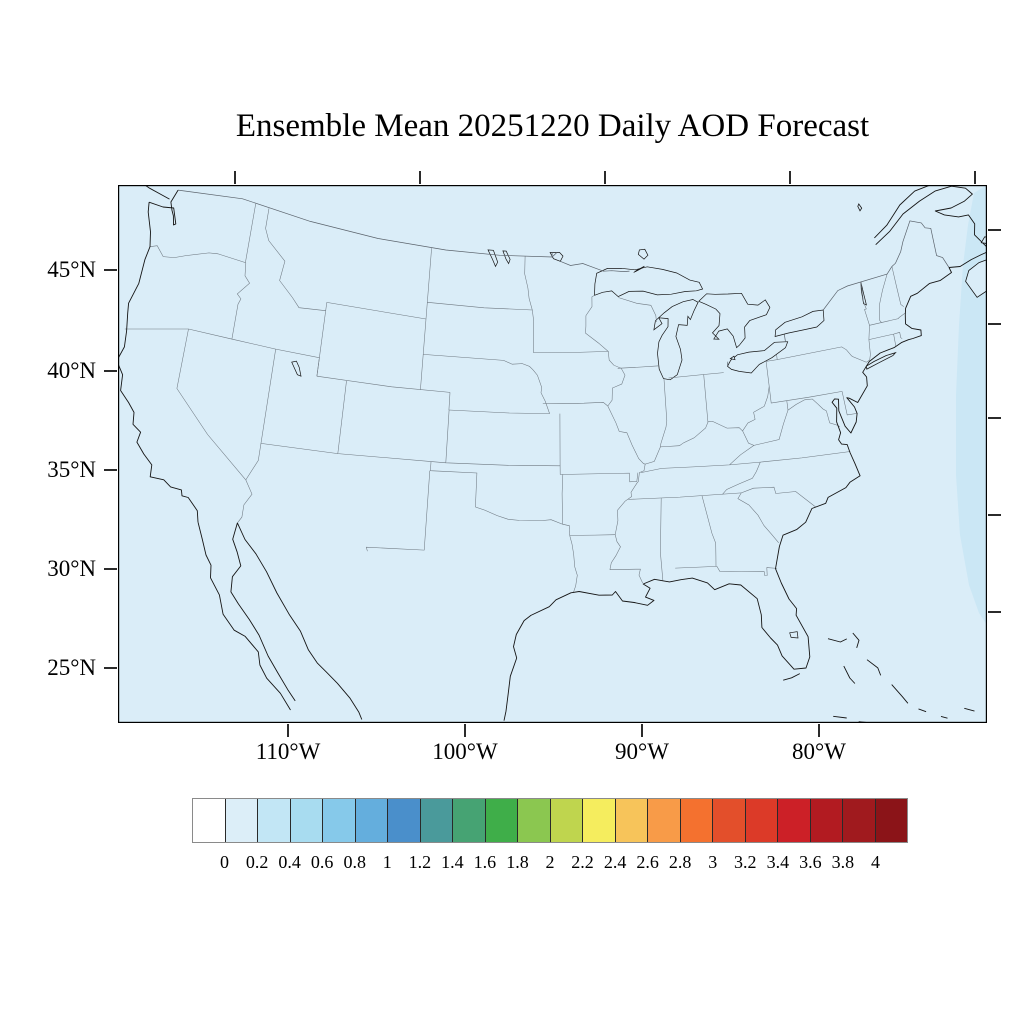  Describe the element at coordinates (71, 269) in the screenshot. I see `lat-tick-label: 45°N` at that location.